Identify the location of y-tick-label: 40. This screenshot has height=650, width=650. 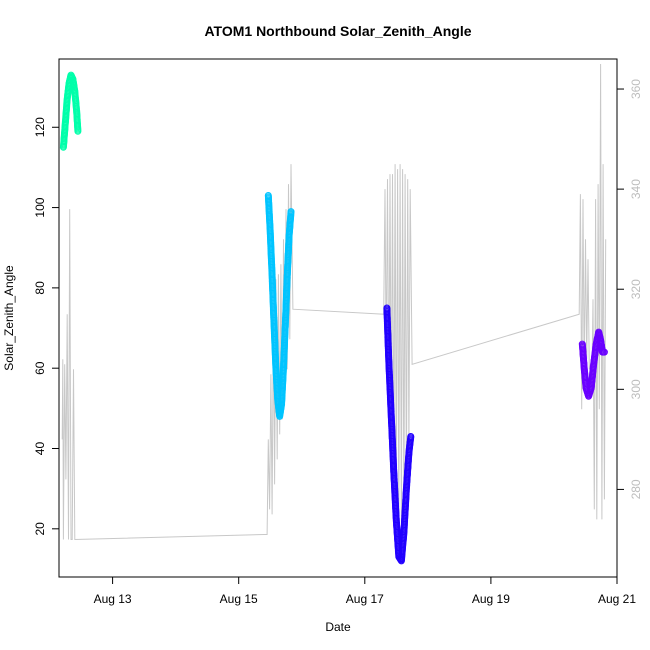
(40, 449).